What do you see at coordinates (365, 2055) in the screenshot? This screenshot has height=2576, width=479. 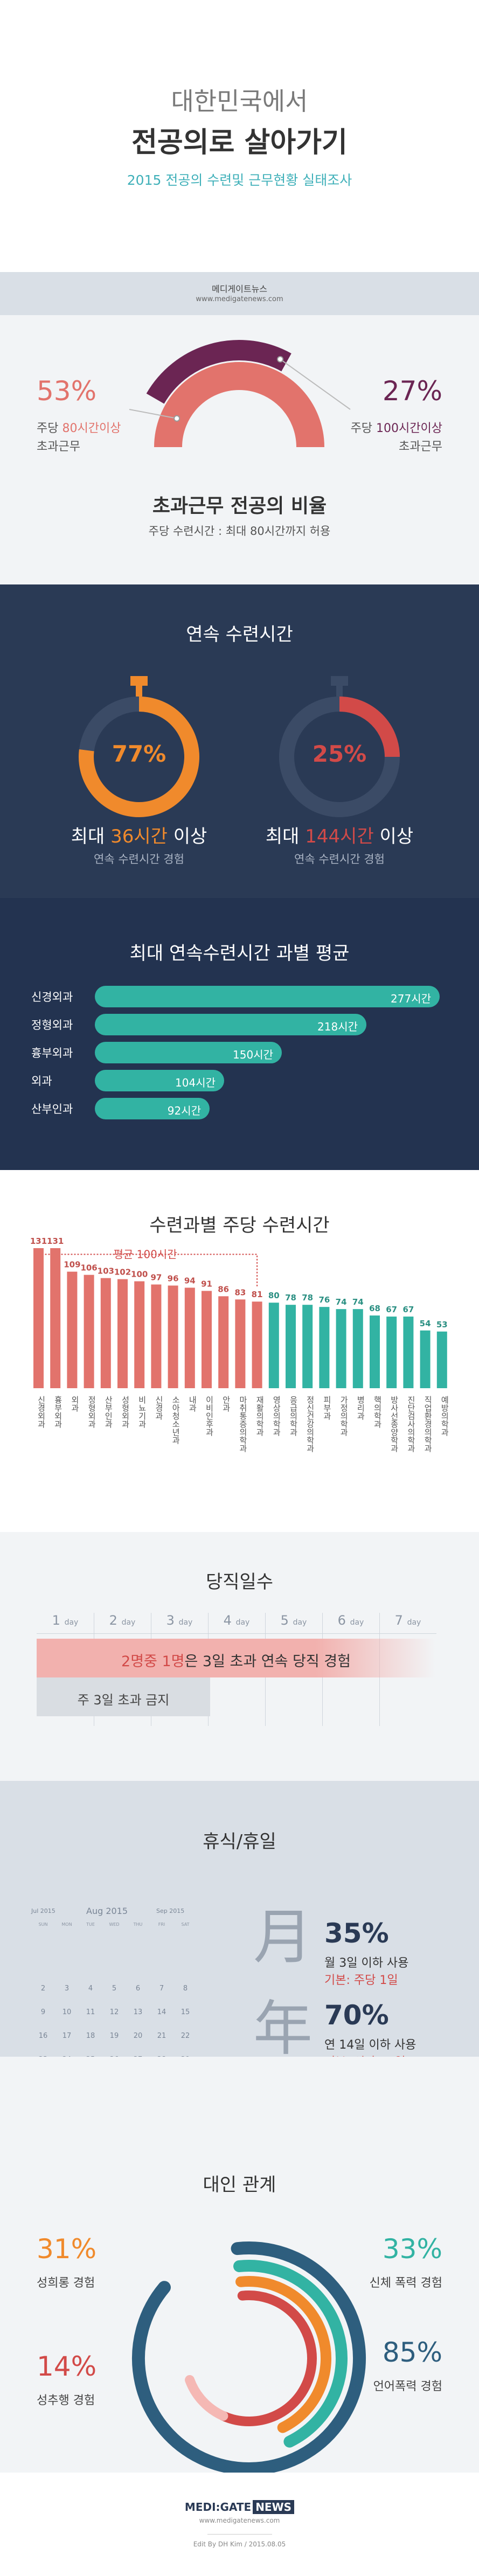 I see `year-base: 기본: 연가 14일` at bounding box center [365, 2055].